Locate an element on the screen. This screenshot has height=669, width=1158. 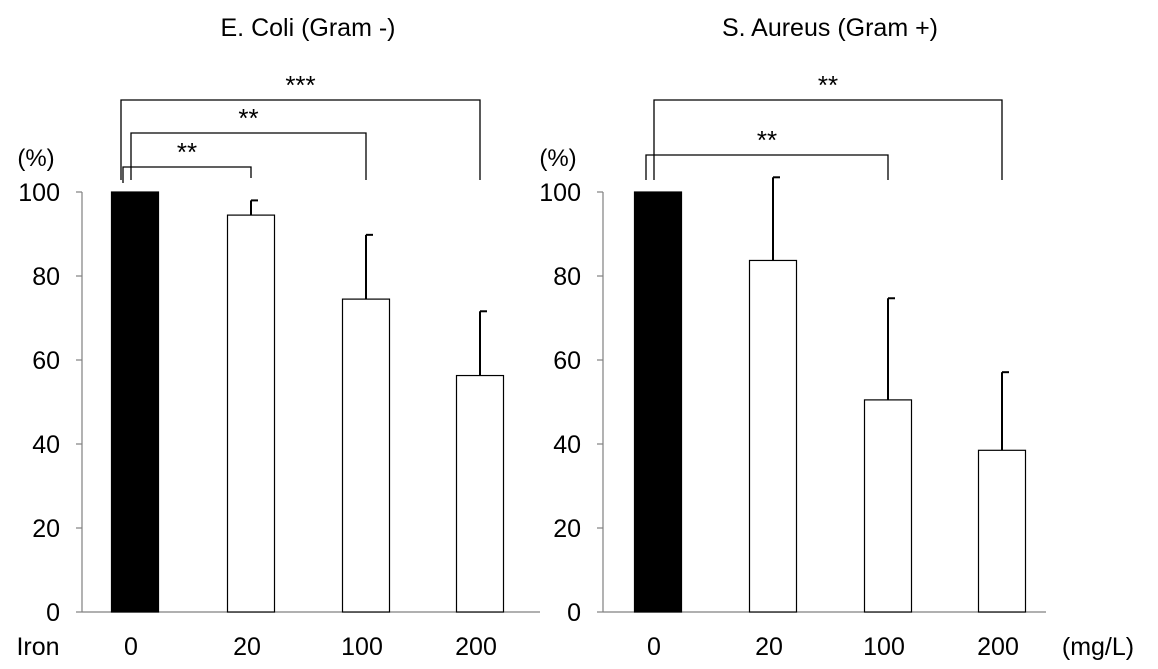
significance-label: *** is located at coordinates (300, 85).